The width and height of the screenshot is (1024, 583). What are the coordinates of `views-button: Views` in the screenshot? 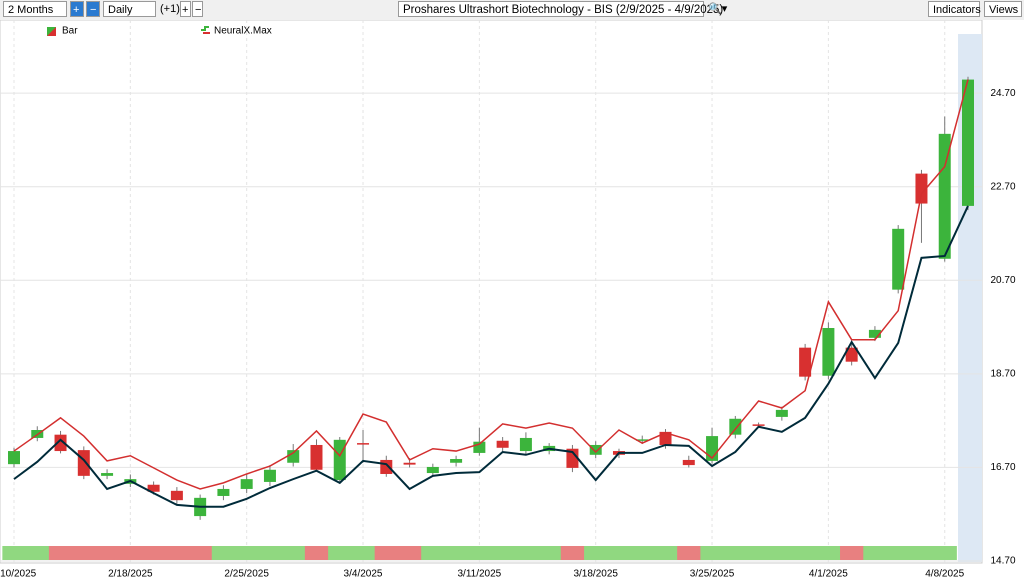 It's located at (1003, 9).